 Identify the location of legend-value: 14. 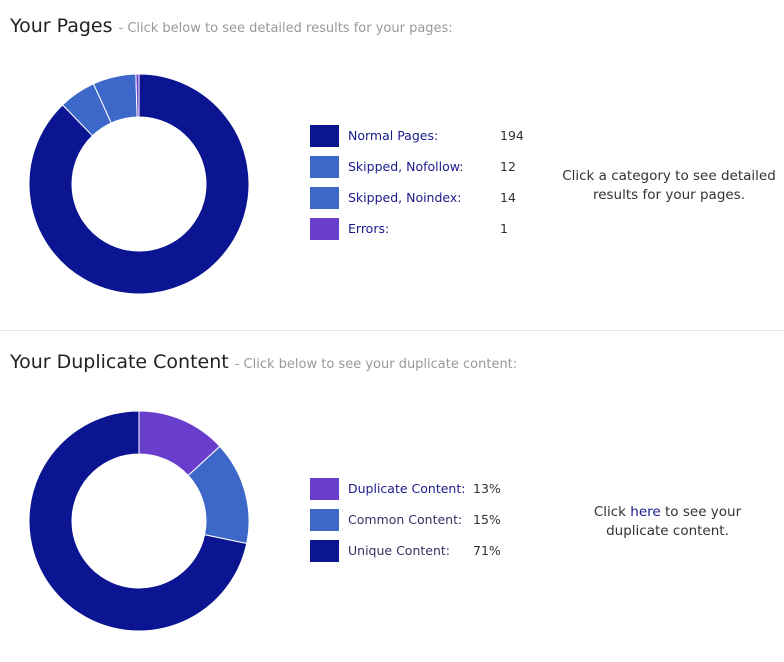
(508, 197).